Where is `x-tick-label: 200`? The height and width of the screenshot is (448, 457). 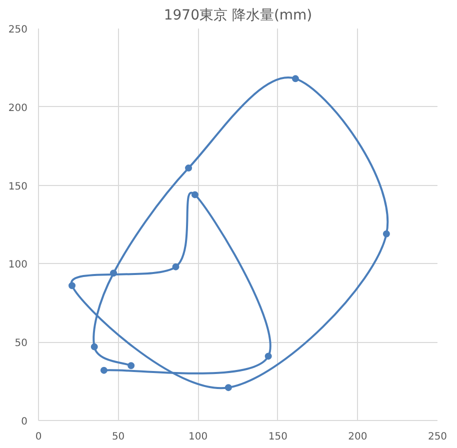 x-tick-label: 200 is located at coordinates (358, 437).